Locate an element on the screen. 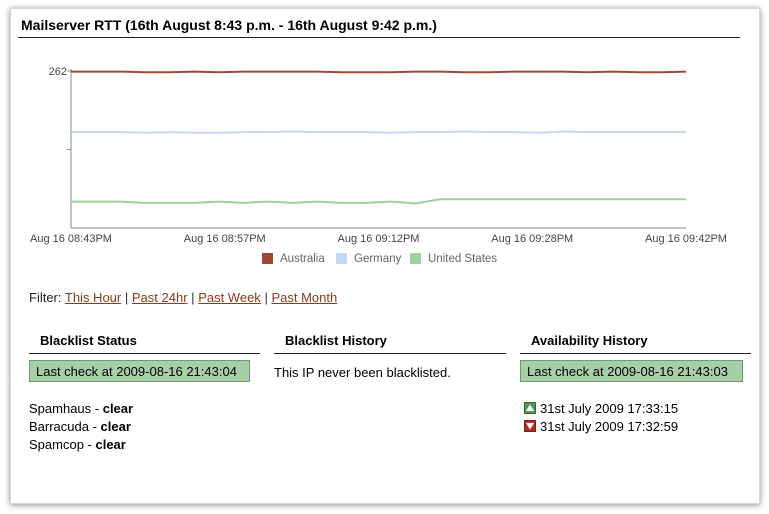  list-item: Barracuda - clear is located at coordinates (81, 427).